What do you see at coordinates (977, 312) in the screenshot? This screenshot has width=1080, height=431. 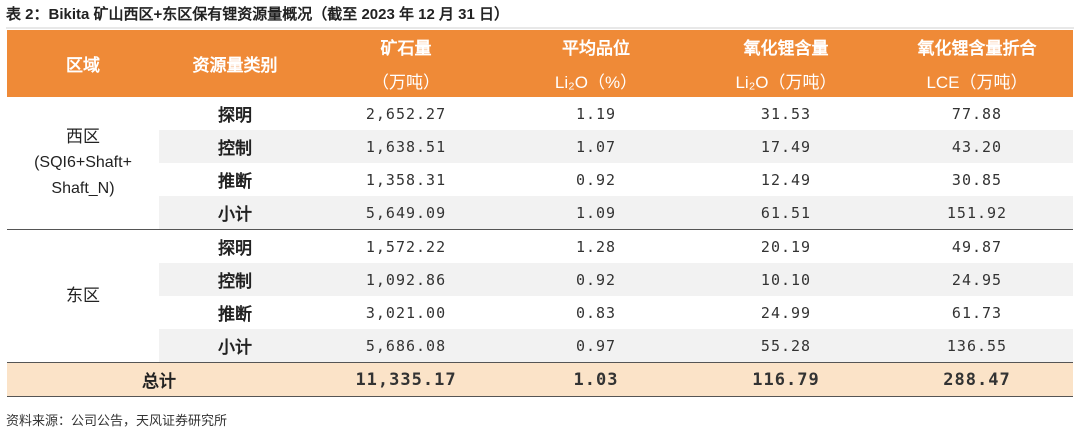 I see `lce-cell: 61.73` at bounding box center [977, 312].